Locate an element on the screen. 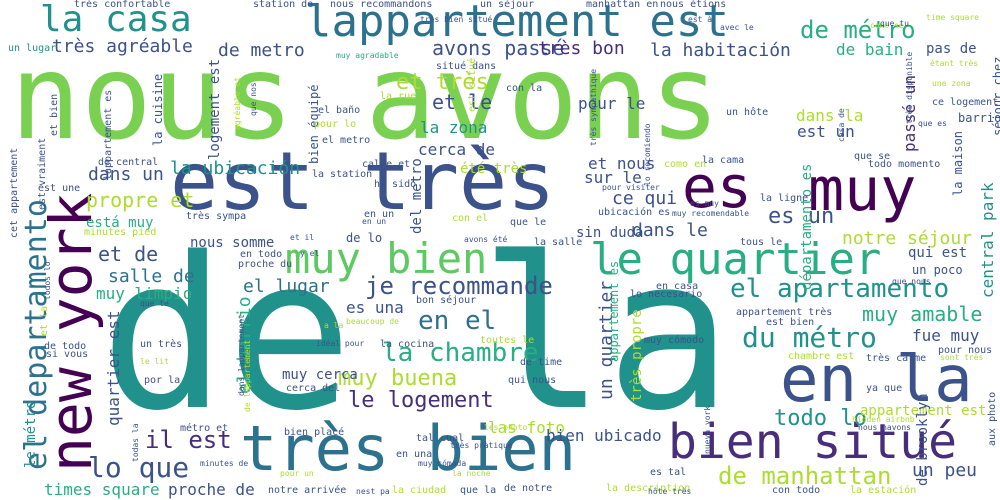 The width and height of the screenshot is (1000, 500). word-que-nous: que nous is located at coordinates (911, 281).